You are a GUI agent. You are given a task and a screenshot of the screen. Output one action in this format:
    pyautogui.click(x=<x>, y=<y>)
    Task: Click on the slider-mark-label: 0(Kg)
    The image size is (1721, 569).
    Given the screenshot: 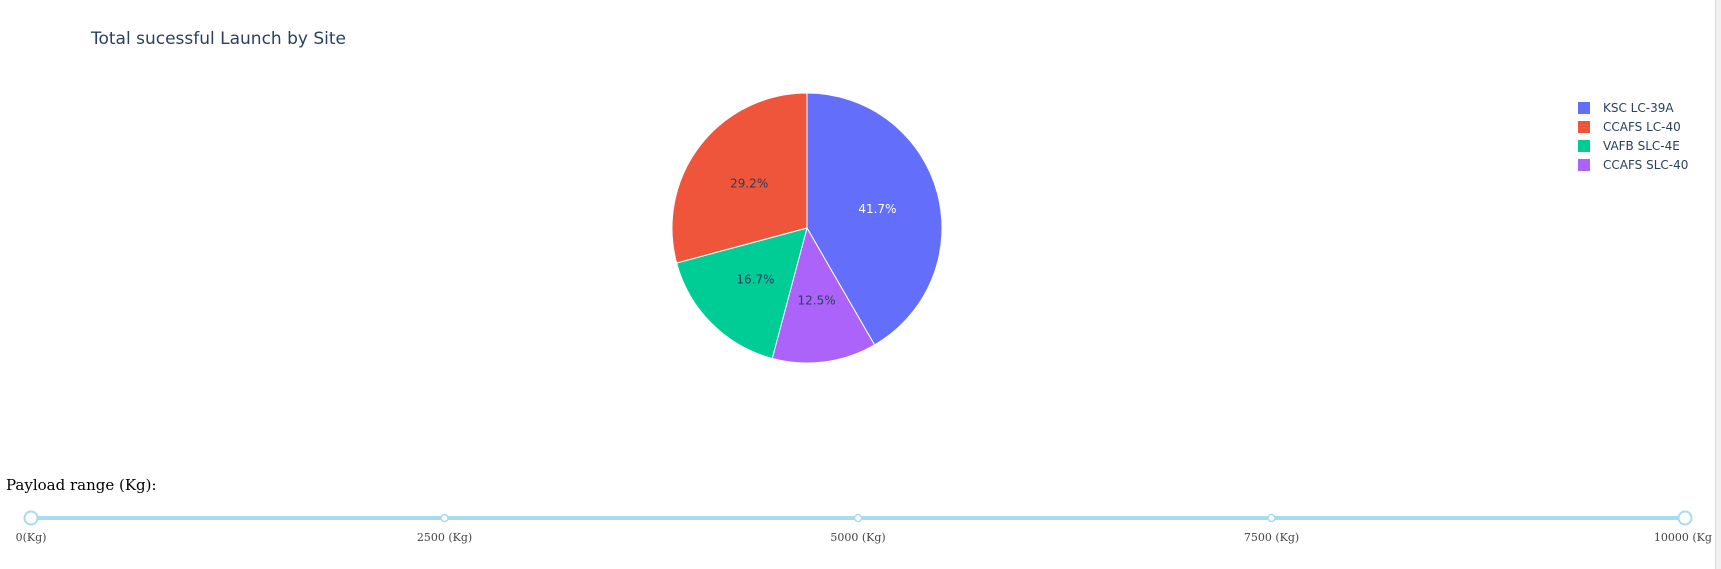 What is the action you would take?
    pyautogui.click(x=31, y=537)
    